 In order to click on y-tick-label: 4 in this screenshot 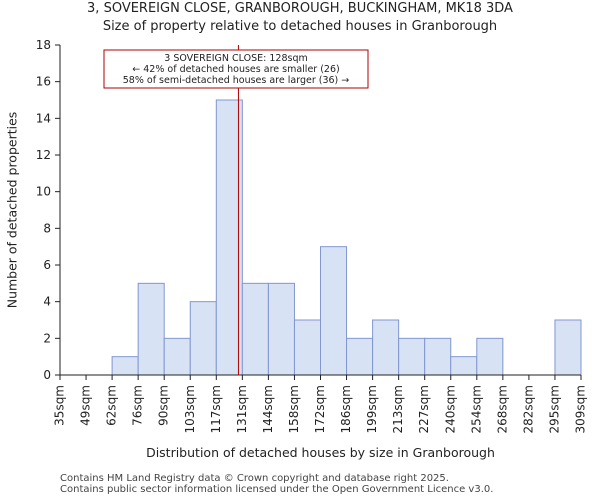, I will do `click(47, 302)`.